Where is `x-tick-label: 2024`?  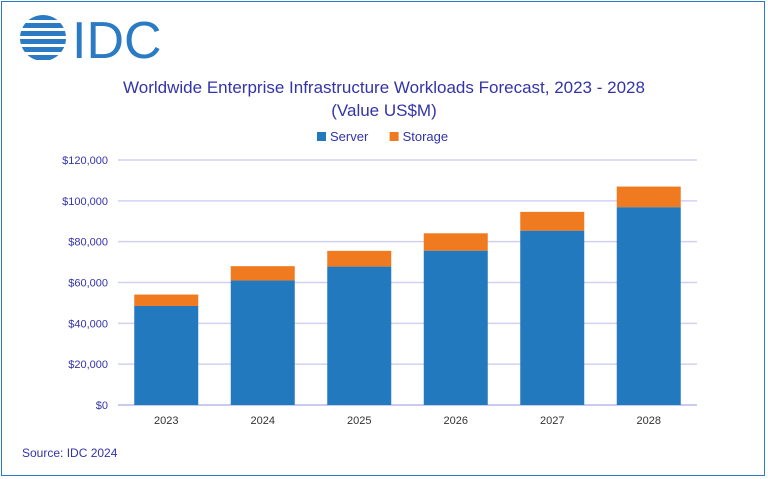 x-tick-label: 2024 is located at coordinates (263, 421).